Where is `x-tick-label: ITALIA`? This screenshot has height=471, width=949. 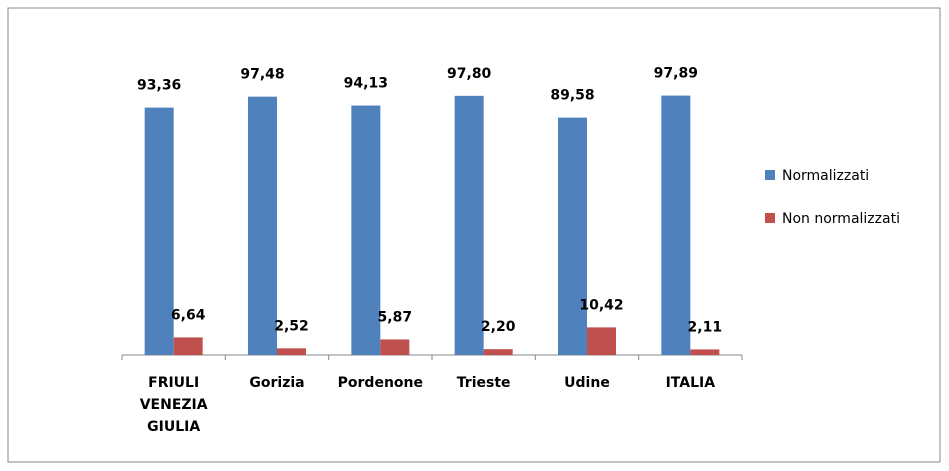 x-tick-label: ITALIA is located at coordinates (690, 383).